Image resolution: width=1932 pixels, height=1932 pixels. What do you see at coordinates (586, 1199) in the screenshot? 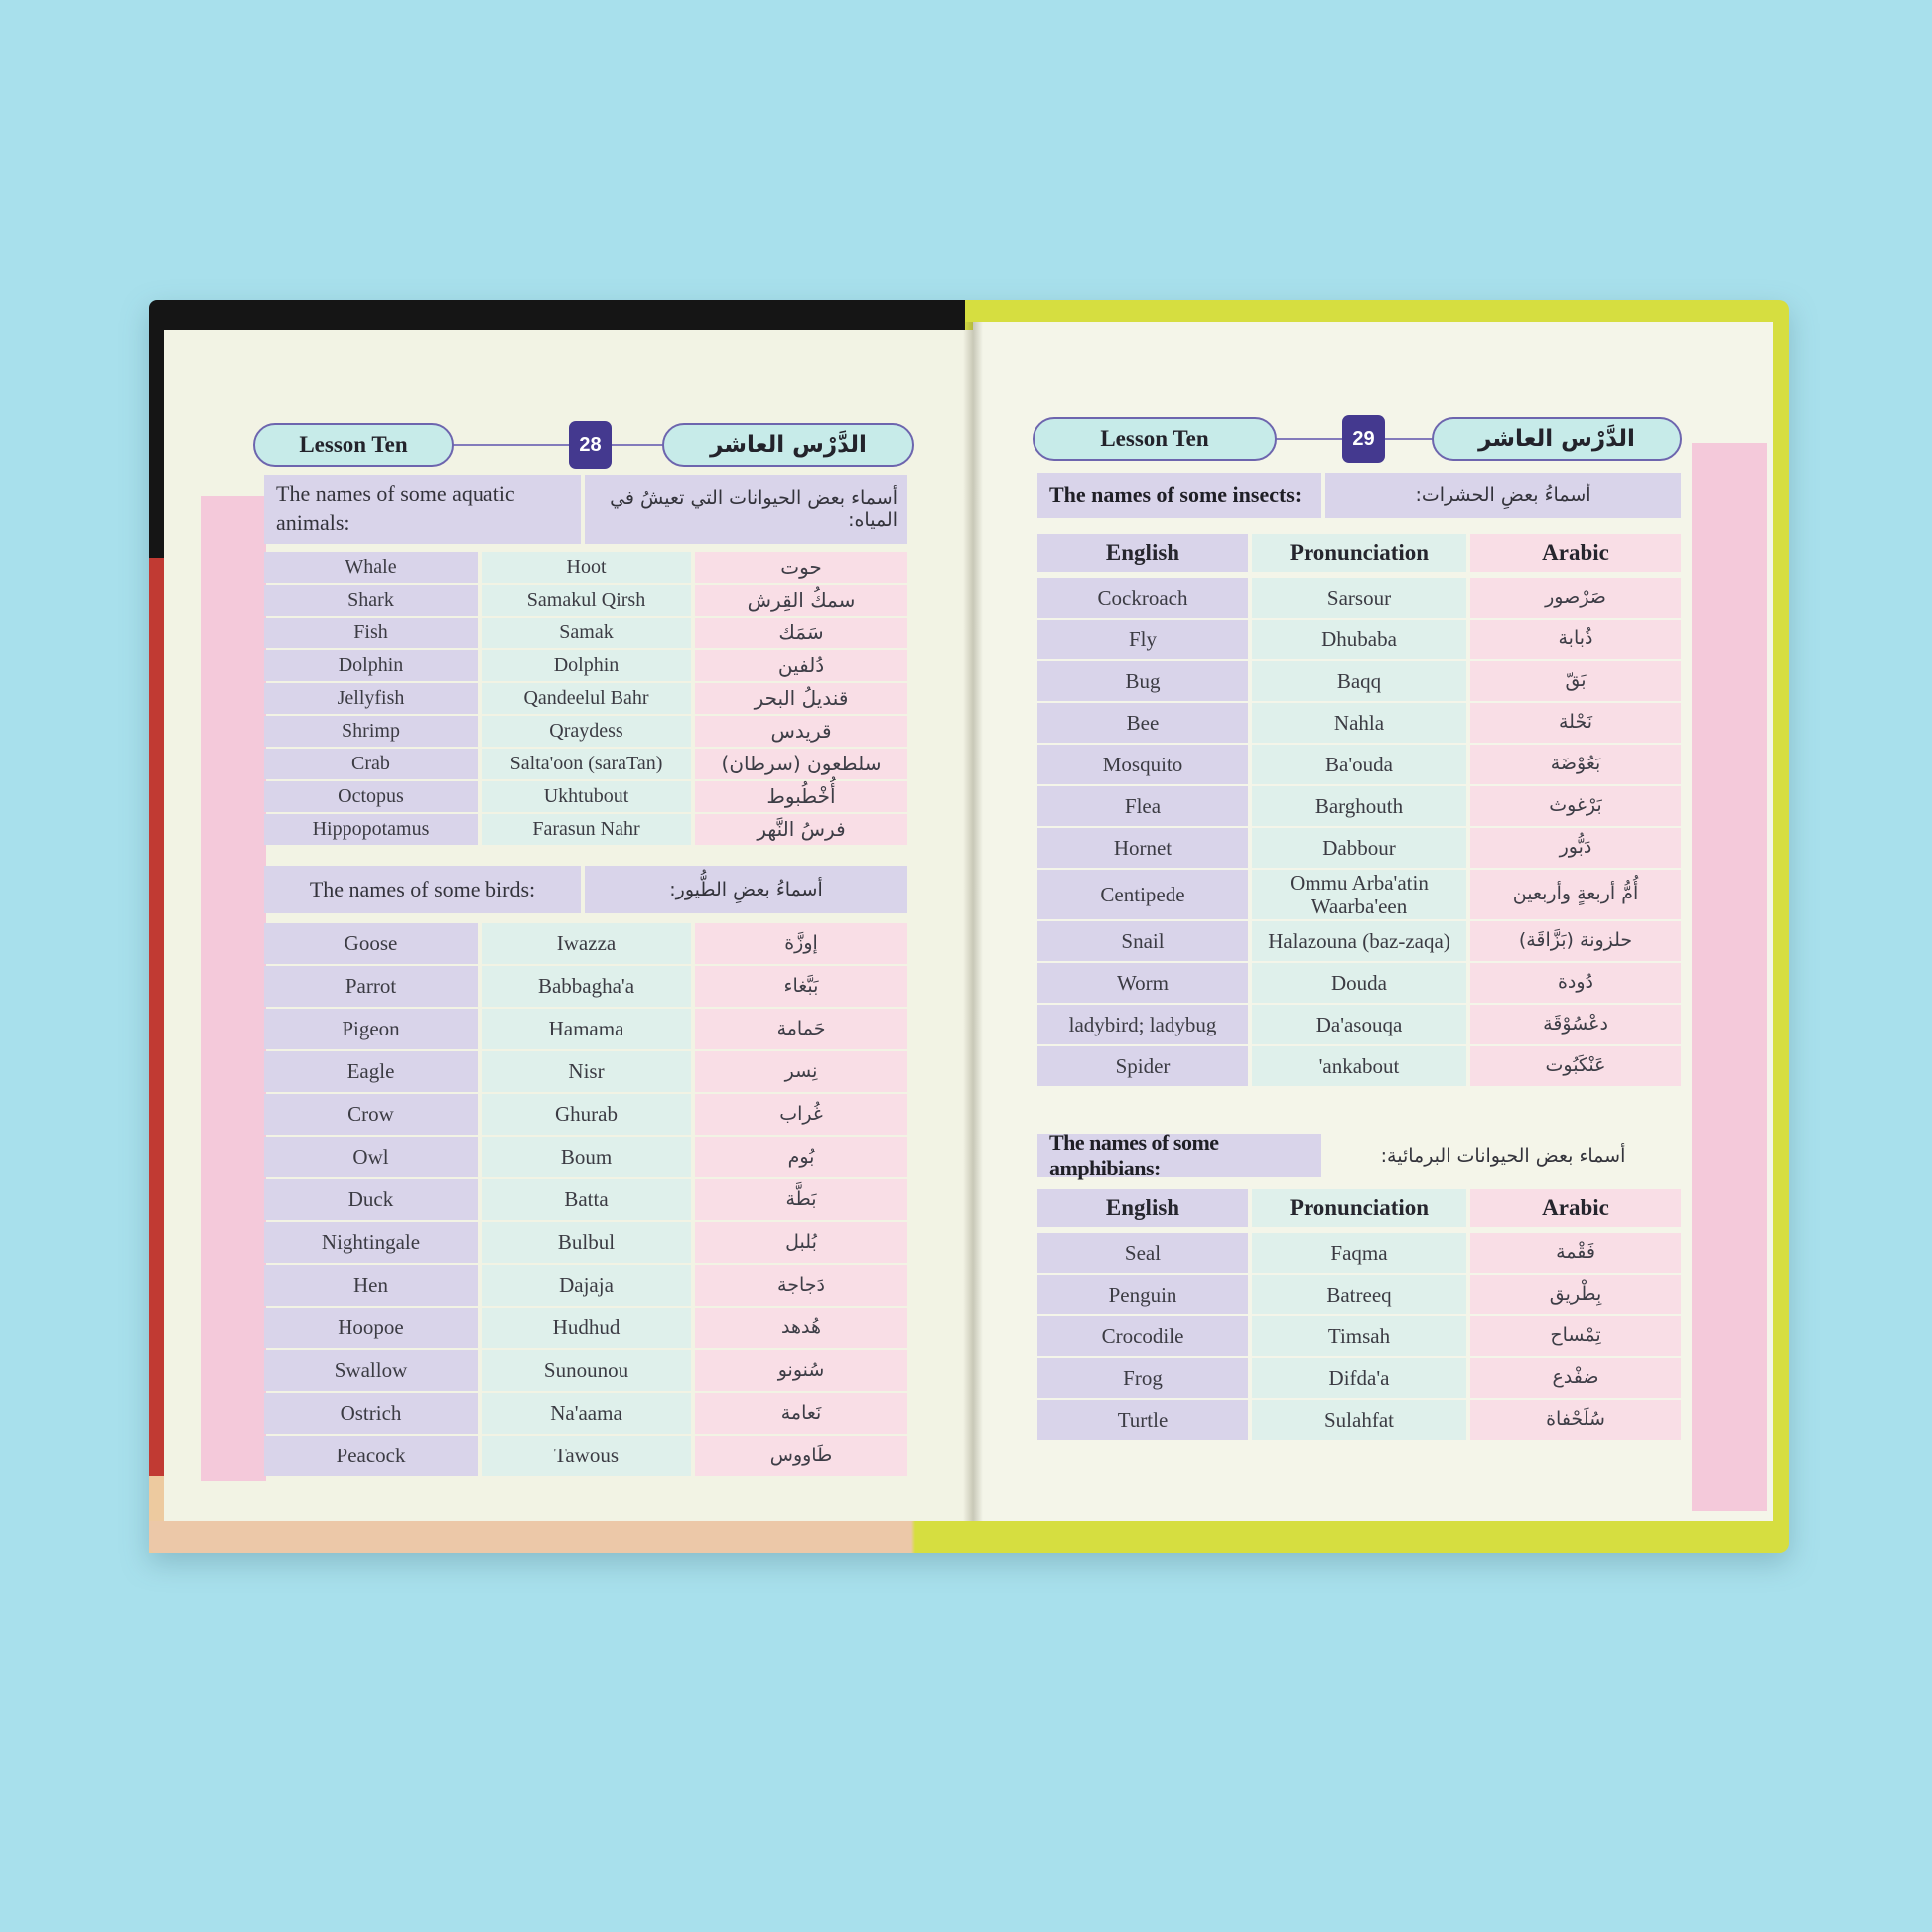
I see `pronunciation-cell: Batta` at bounding box center [586, 1199].